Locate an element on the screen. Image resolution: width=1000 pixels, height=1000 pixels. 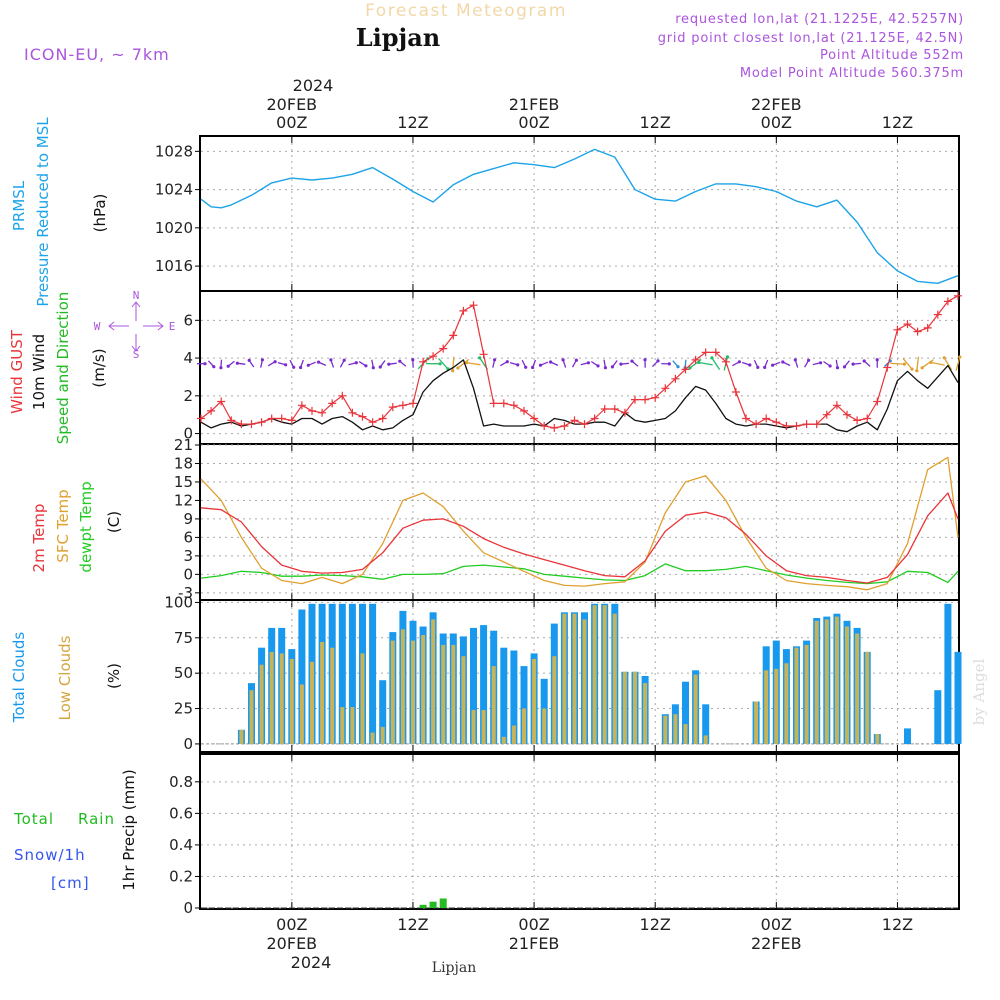
top-time-label: 00Z is located at coordinates (291, 122).